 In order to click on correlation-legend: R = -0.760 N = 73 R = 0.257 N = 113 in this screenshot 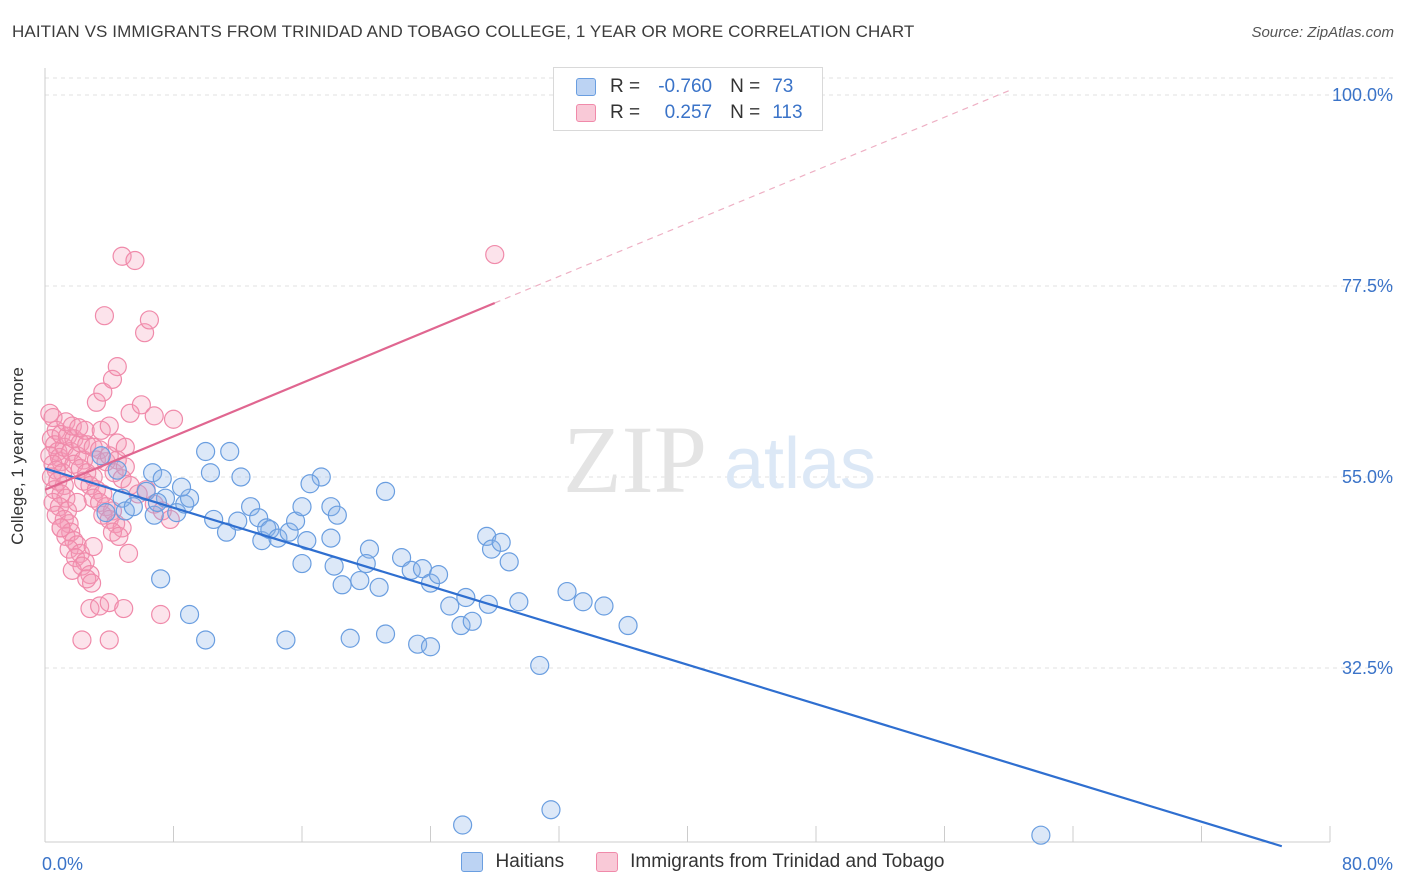, I will do `click(688, 99)`.